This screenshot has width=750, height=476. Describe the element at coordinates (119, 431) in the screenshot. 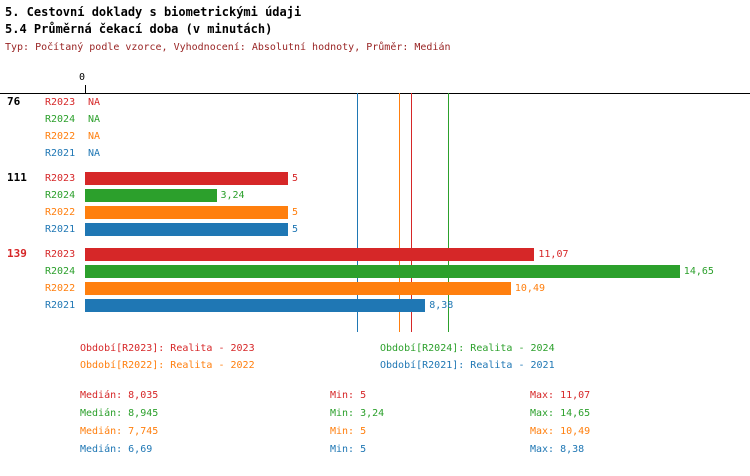

I see `stat-median-r2022: Medián: 7,745` at that location.